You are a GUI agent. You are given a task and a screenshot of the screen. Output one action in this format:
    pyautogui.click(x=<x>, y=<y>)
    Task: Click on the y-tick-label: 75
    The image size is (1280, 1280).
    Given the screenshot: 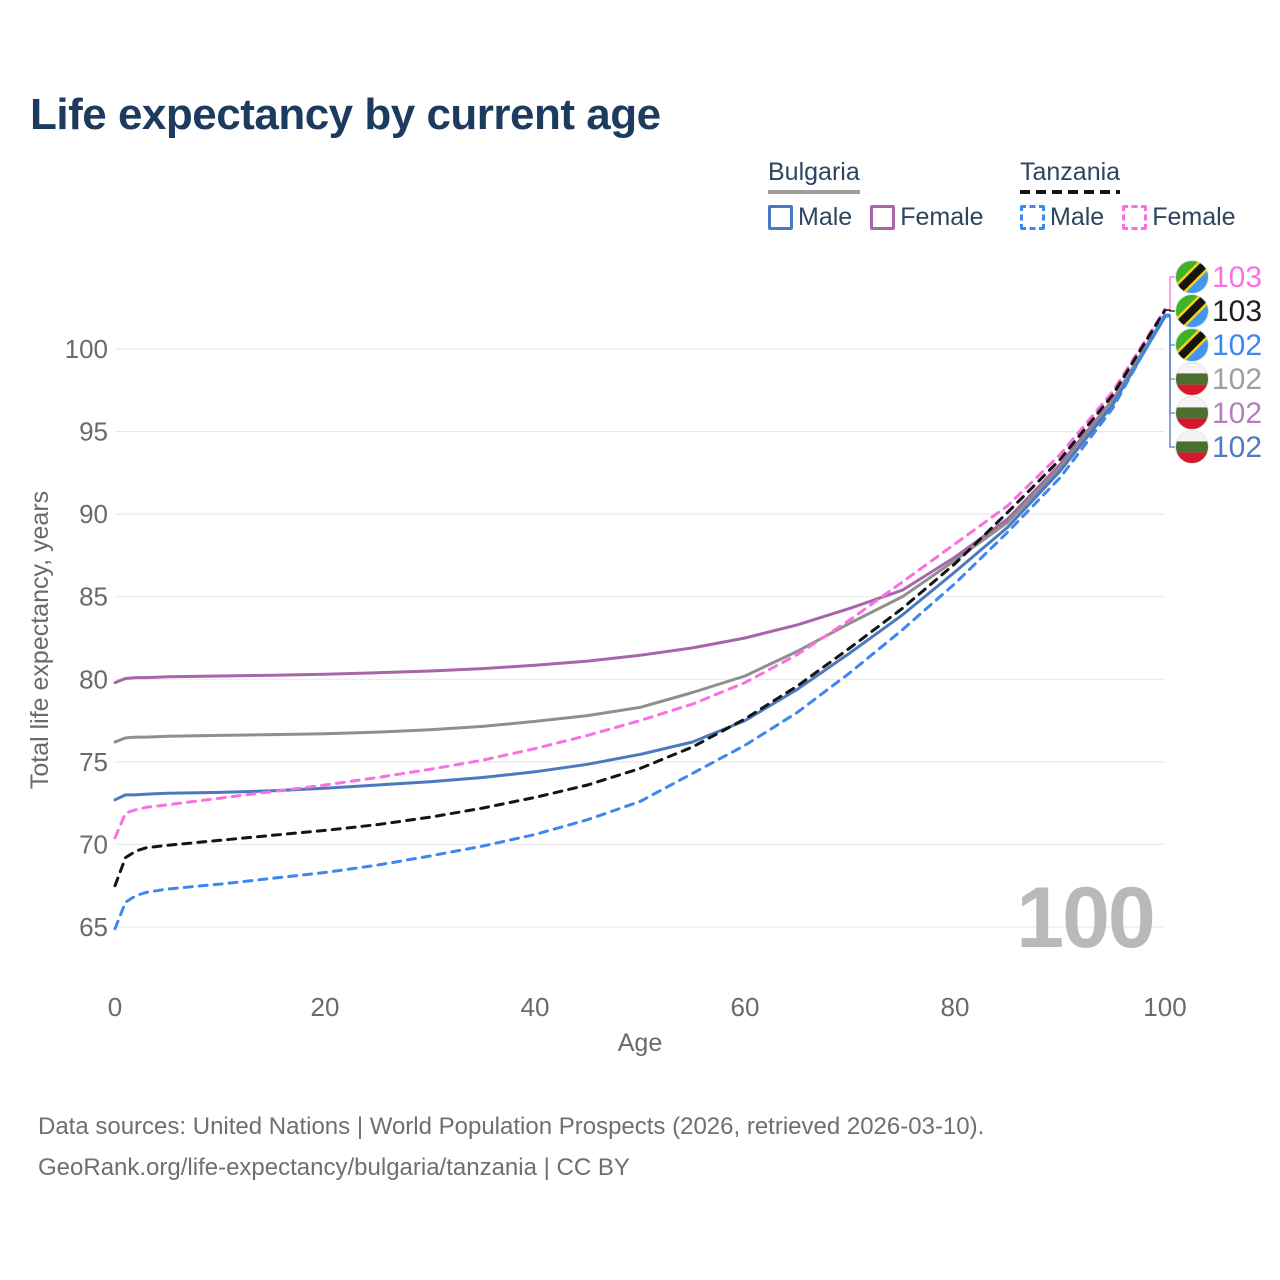 What is the action you would take?
    pyautogui.click(x=93, y=762)
    